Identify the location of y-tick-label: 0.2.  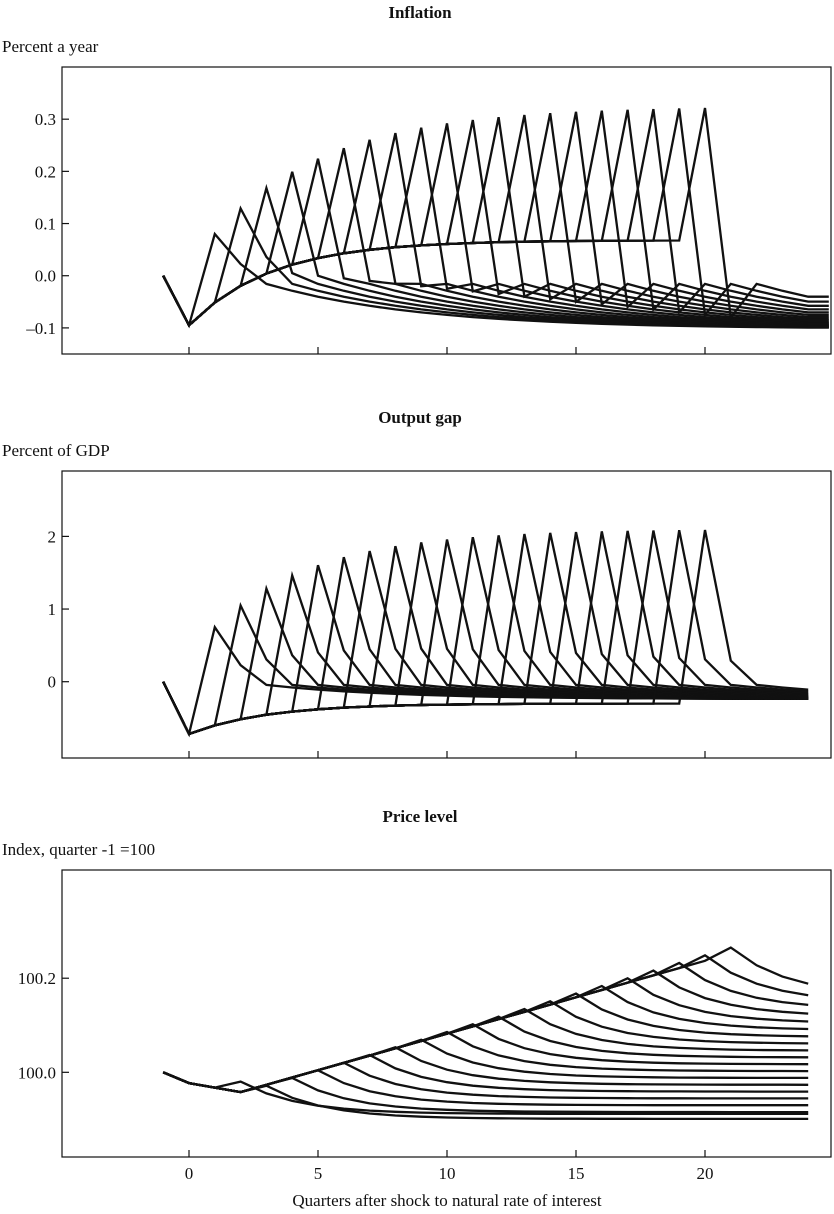
(45, 171).